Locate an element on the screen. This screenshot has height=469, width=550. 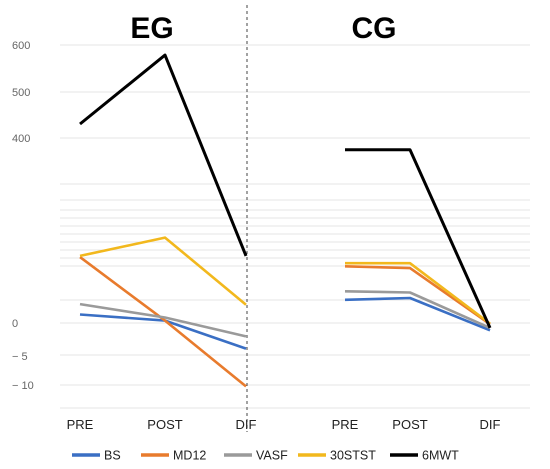
legend-label-30stst: 30STST is located at coordinates (353, 456).